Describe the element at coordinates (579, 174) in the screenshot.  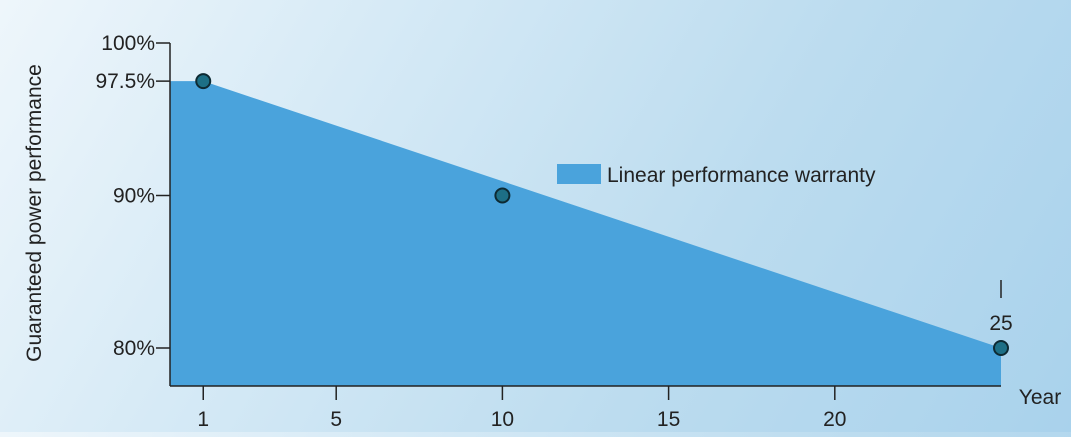
I see `legend-swatch` at that location.